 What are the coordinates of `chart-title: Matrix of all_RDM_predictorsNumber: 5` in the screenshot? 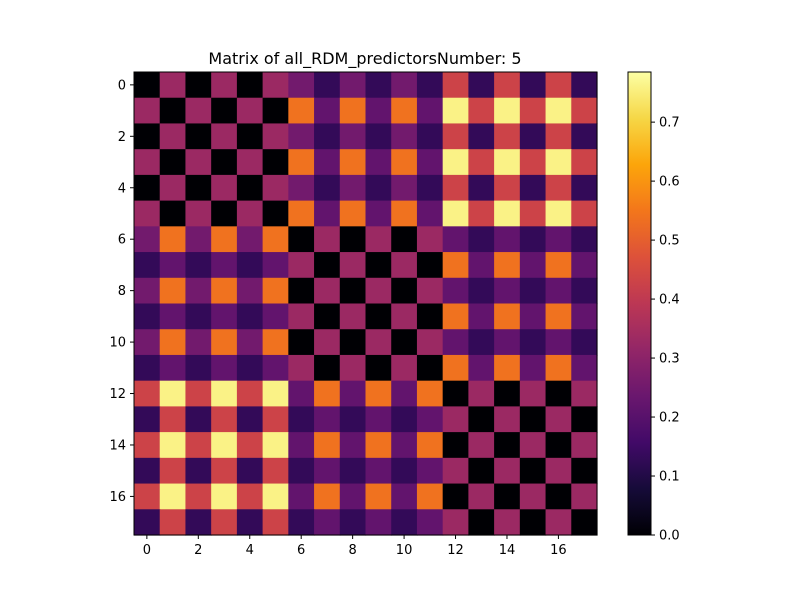 It's located at (364, 59).